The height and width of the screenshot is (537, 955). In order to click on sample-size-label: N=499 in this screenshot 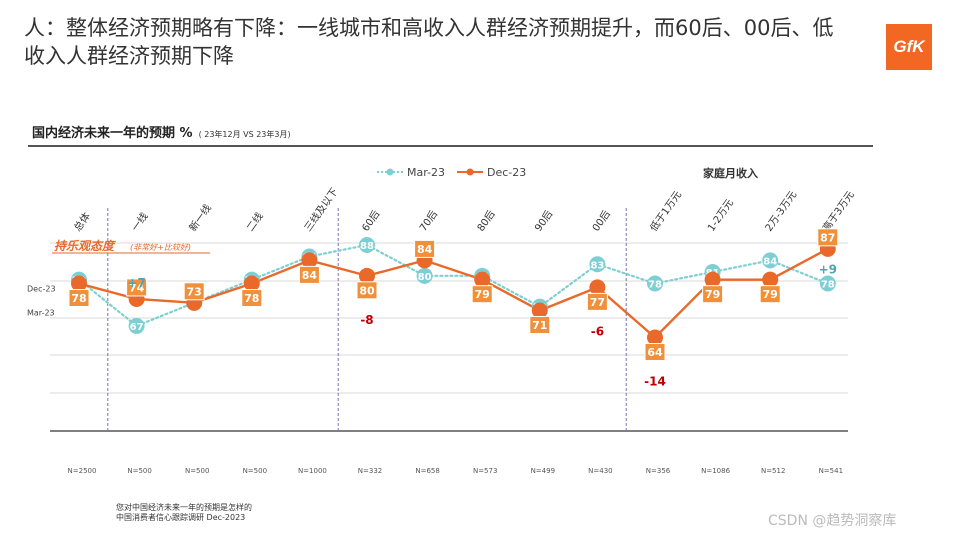, I will do `click(543, 471)`.